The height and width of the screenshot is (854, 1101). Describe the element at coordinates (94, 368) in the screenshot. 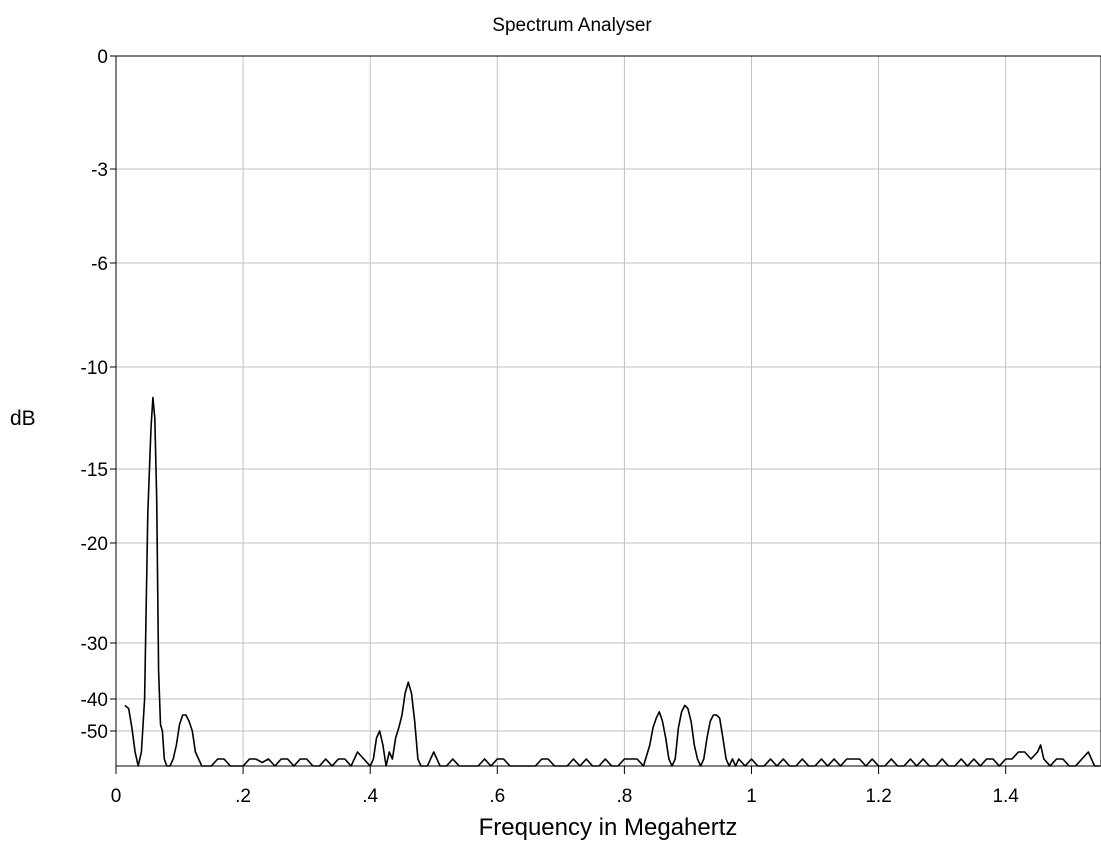

I see `y-tick-label: -10` at that location.